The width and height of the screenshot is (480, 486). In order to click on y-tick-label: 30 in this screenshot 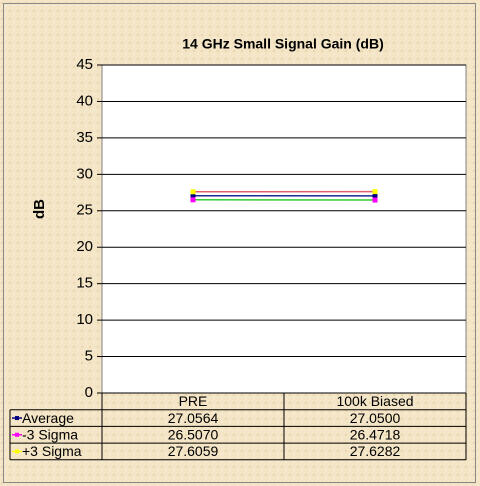, I will do `click(84, 173)`.